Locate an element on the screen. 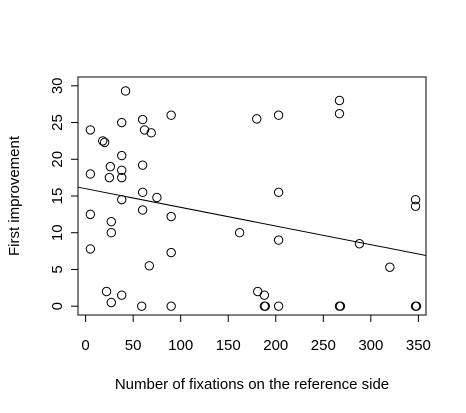 The width and height of the screenshot is (466, 413). x-tick-label: 50 is located at coordinates (133, 345).